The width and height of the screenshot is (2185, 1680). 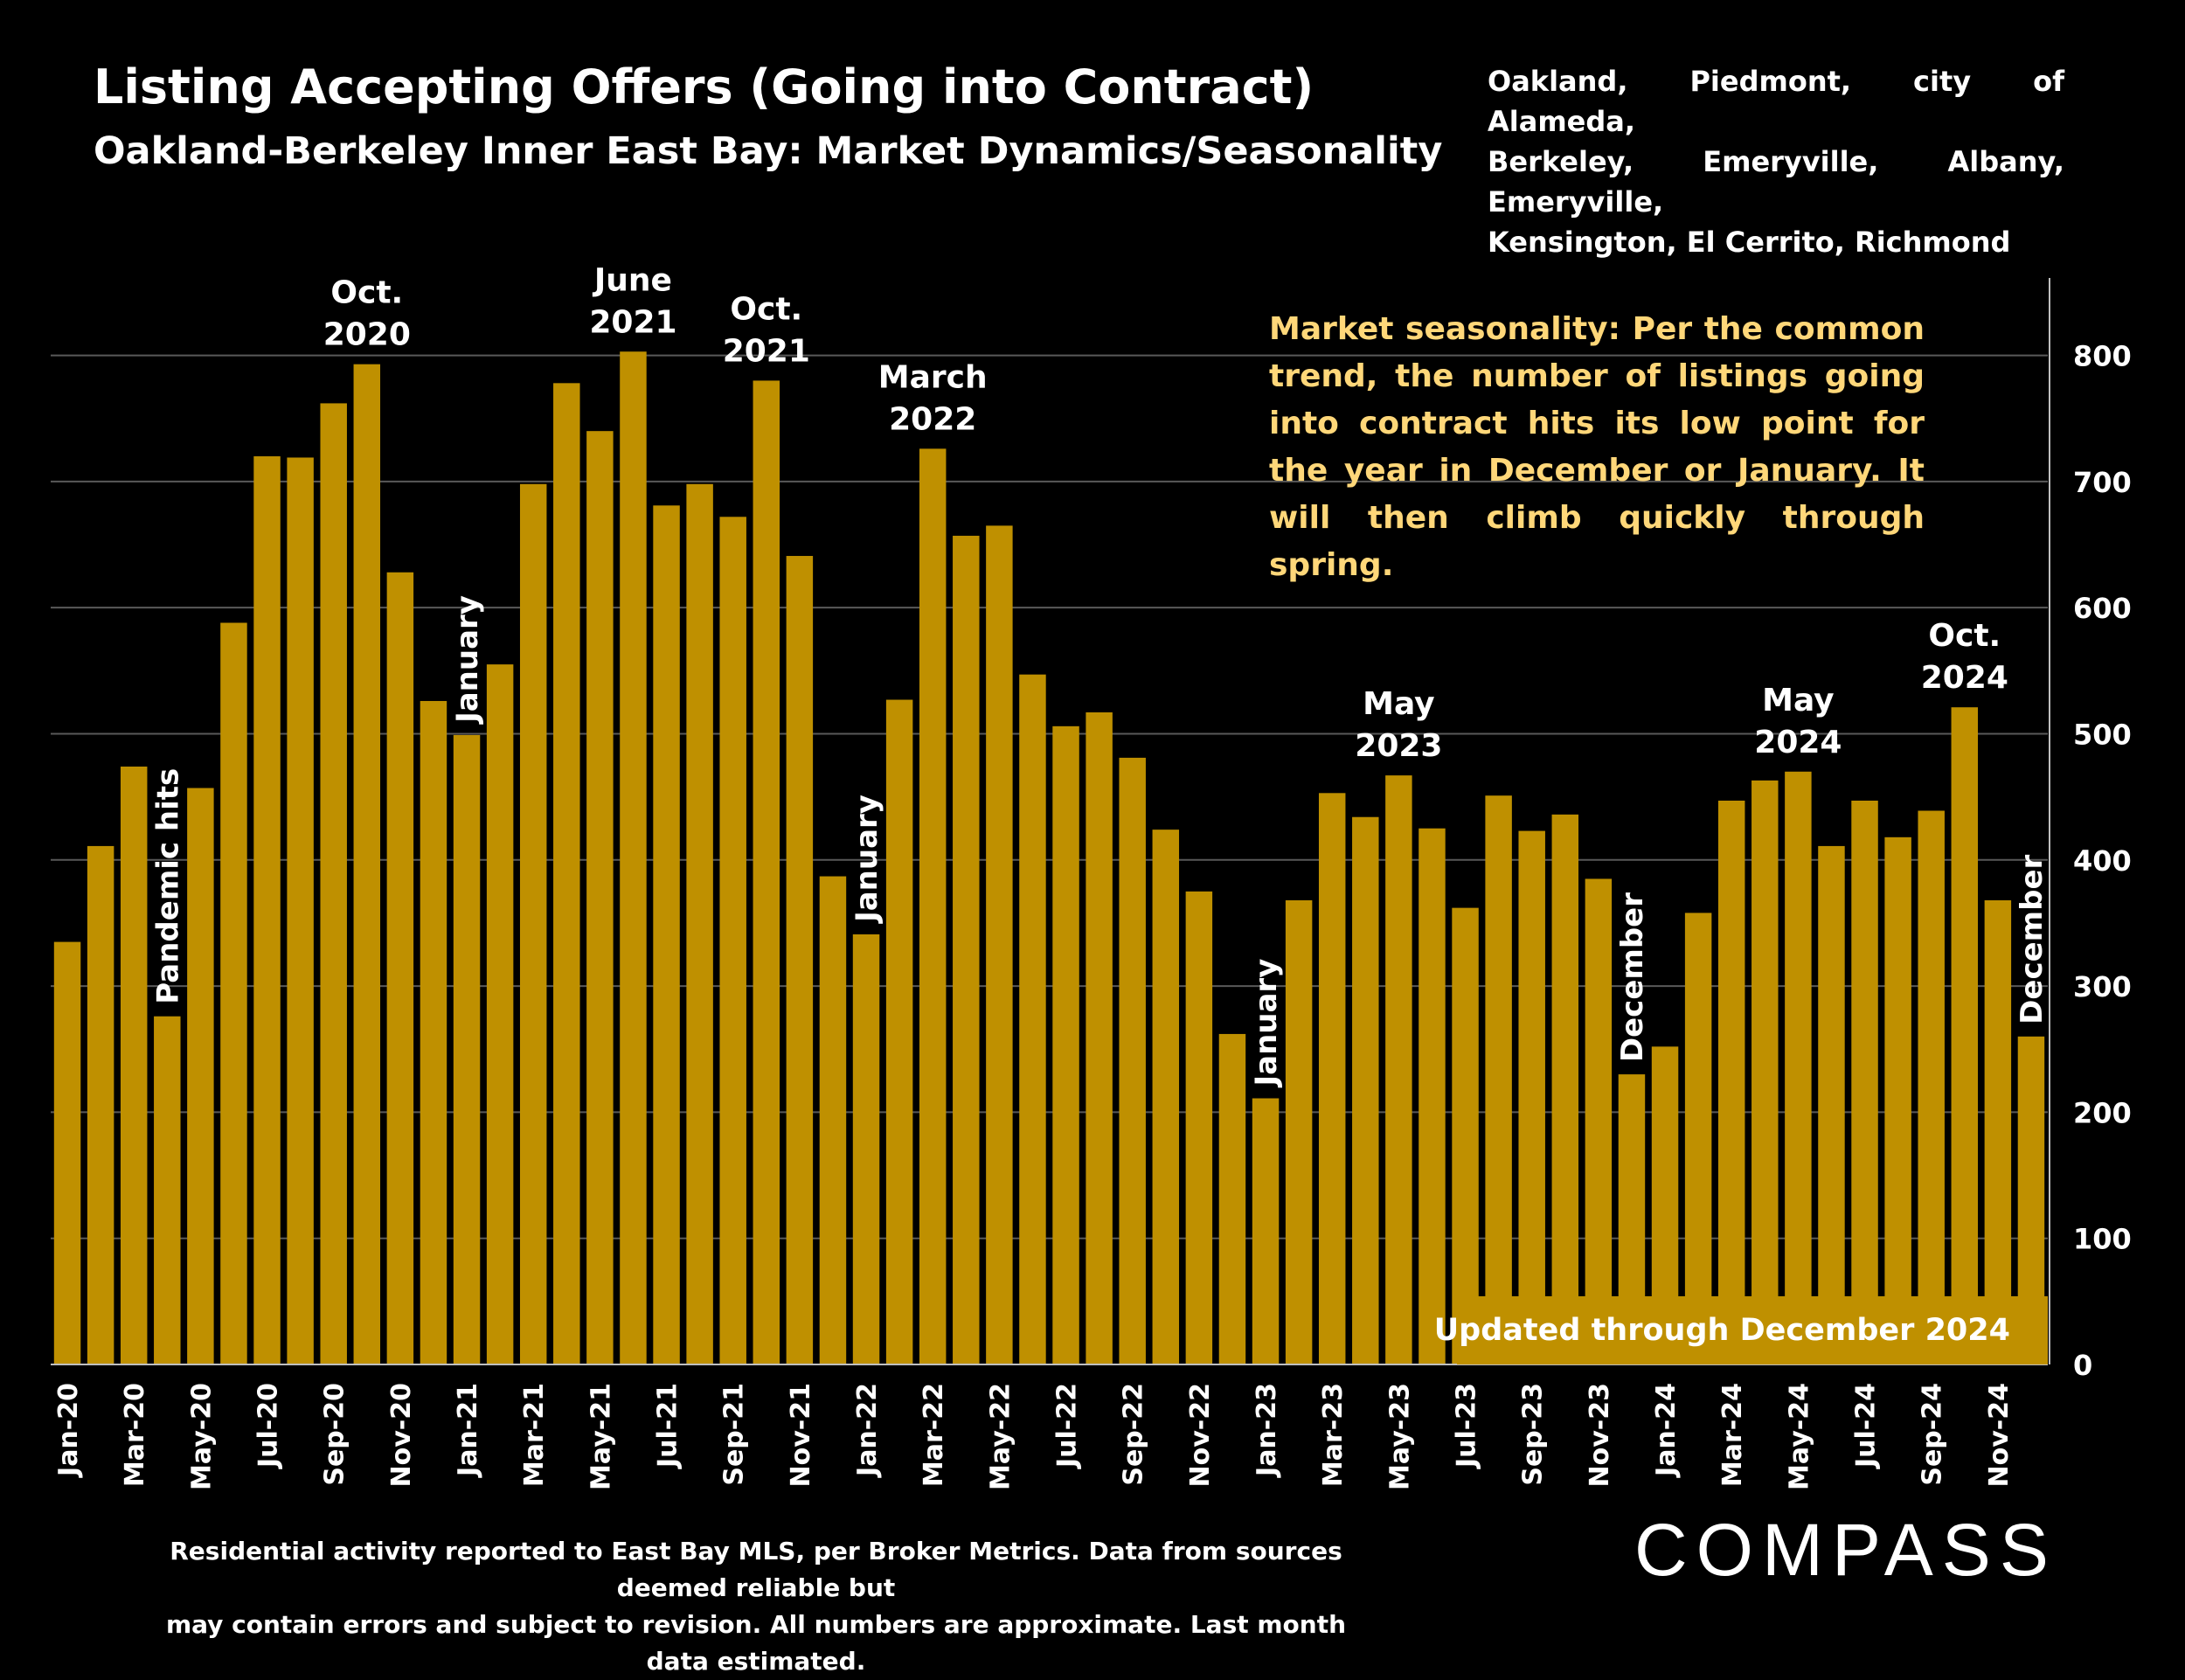 I want to click on bar-annotation: June, so click(x=632, y=280).